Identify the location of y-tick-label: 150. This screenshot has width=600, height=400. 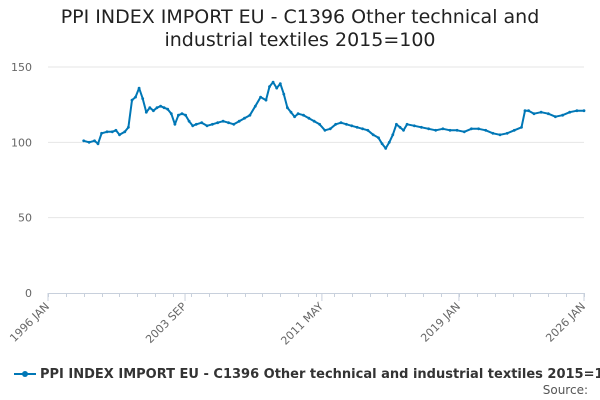
(21, 67).